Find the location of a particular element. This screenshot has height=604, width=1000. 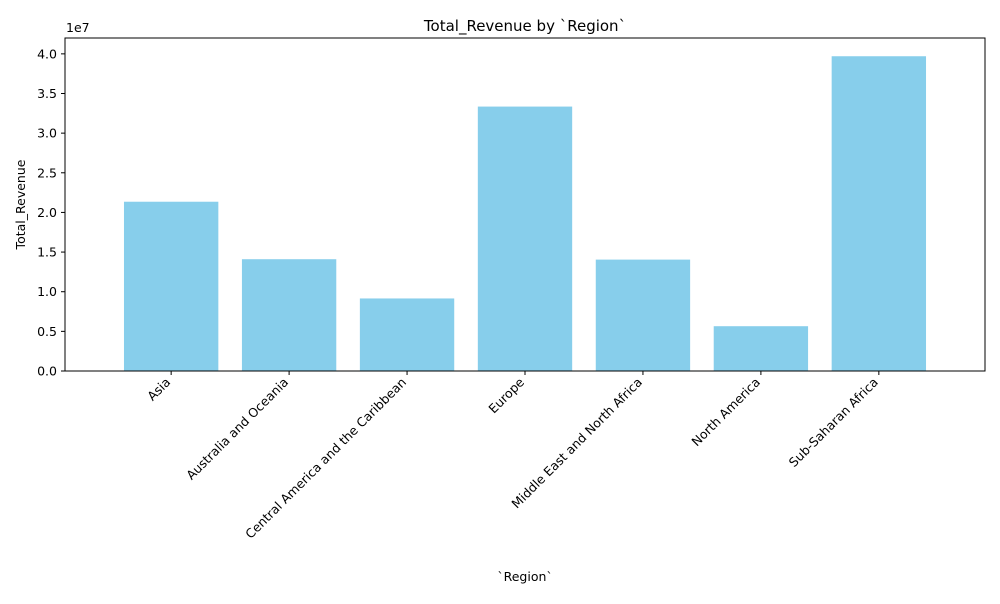

y-tick-label: 4.0 is located at coordinates (47, 53).